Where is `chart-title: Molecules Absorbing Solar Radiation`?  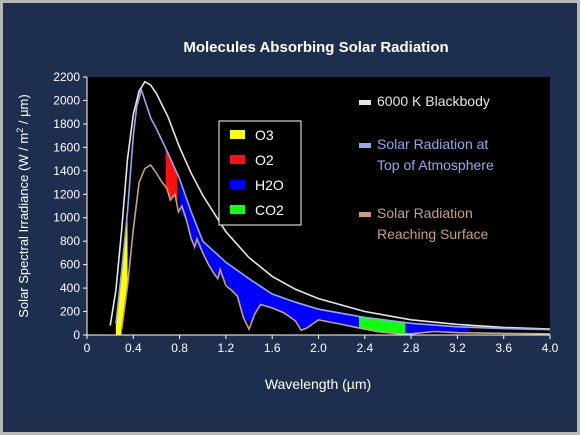 chart-title: Molecules Absorbing Solar Radiation is located at coordinates (315, 47).